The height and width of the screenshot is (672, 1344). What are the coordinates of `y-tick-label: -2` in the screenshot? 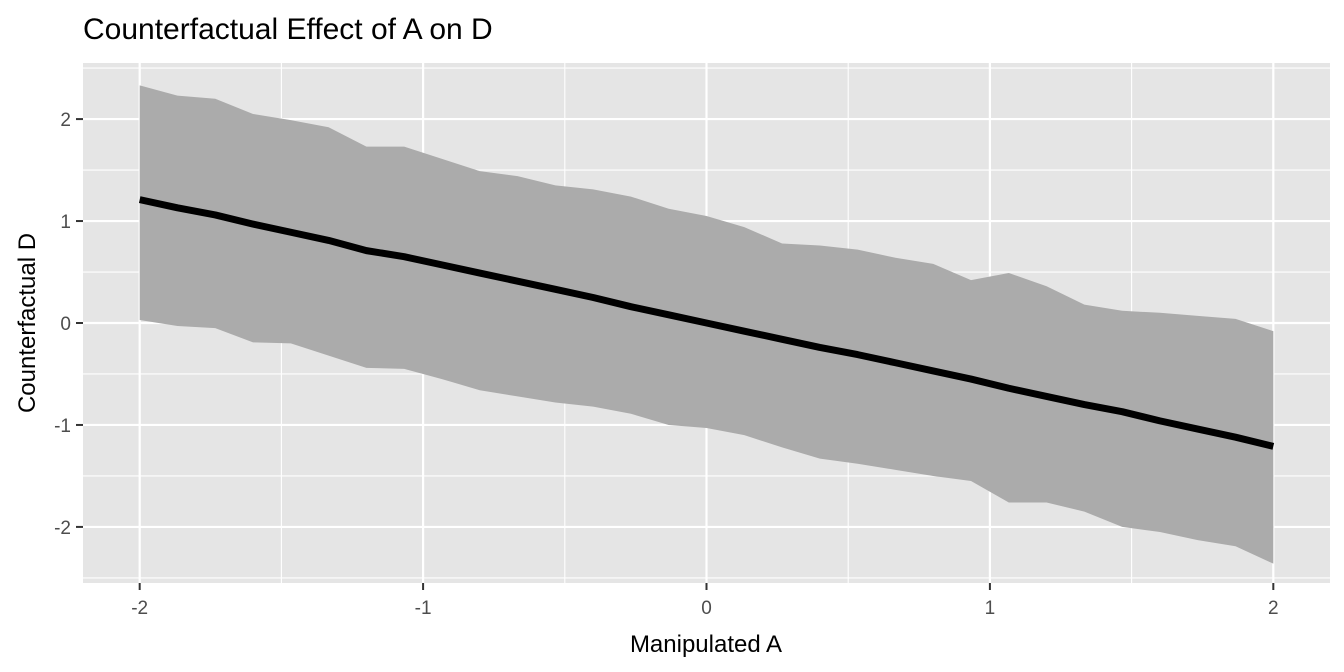 It's located at (62, 528).